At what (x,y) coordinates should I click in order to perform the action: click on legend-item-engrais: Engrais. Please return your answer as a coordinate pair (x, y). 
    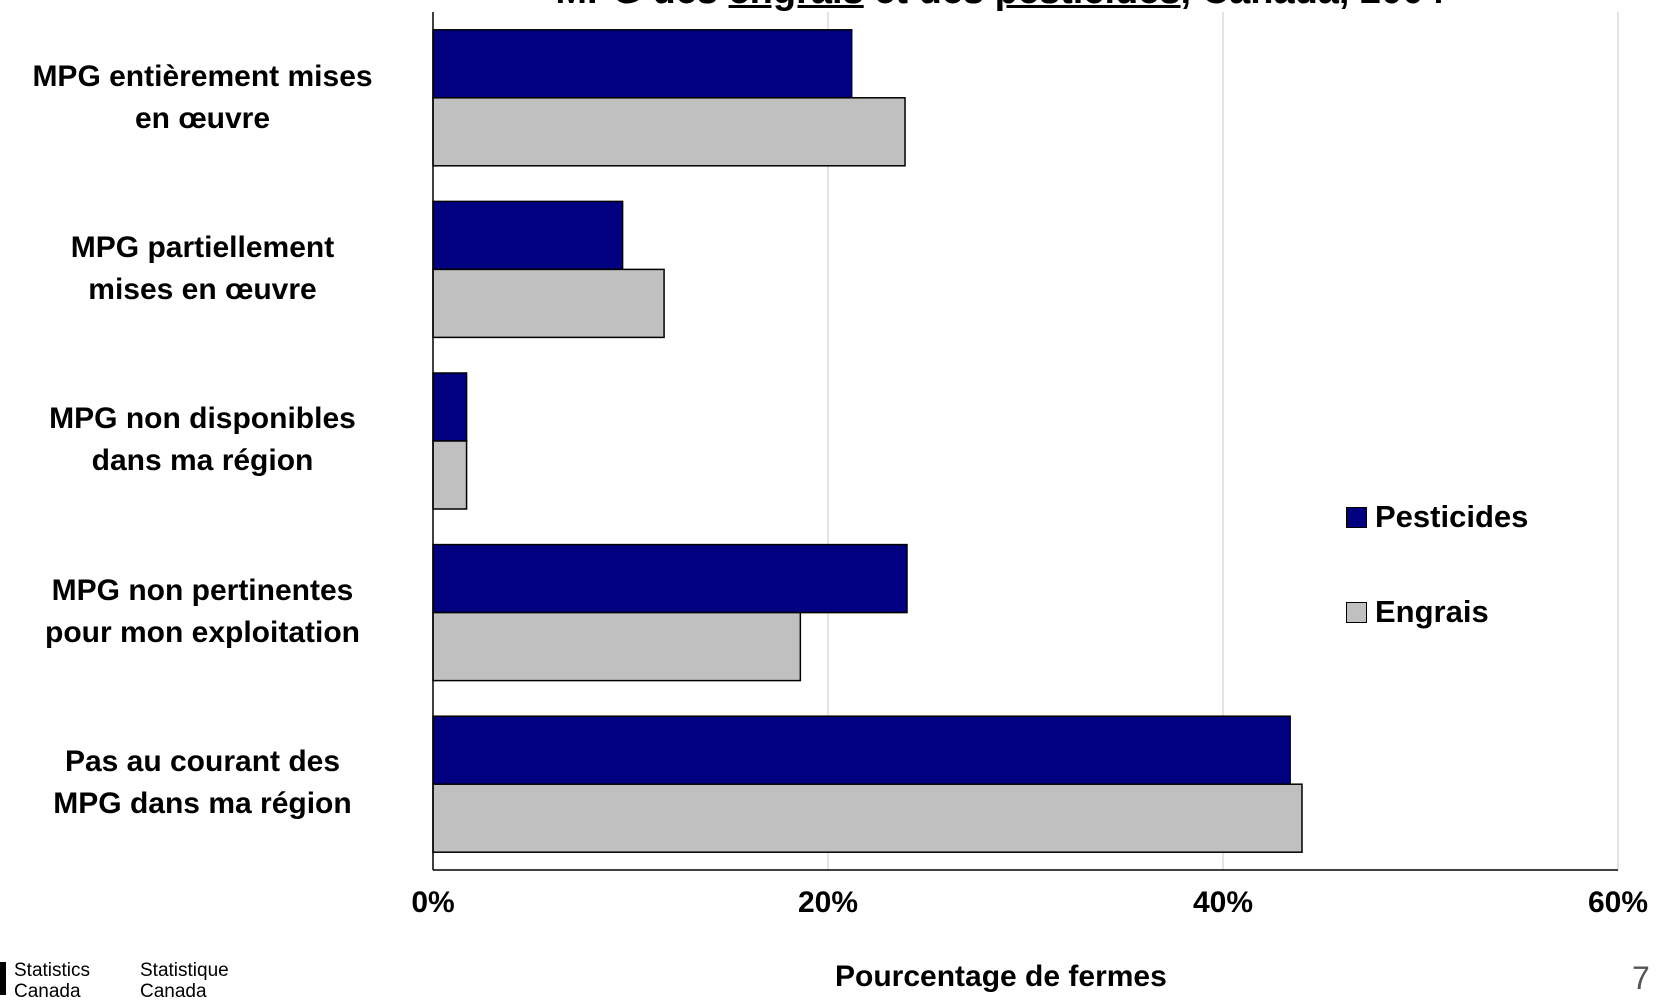
    Looking at the image, I should click on (1417, 612).